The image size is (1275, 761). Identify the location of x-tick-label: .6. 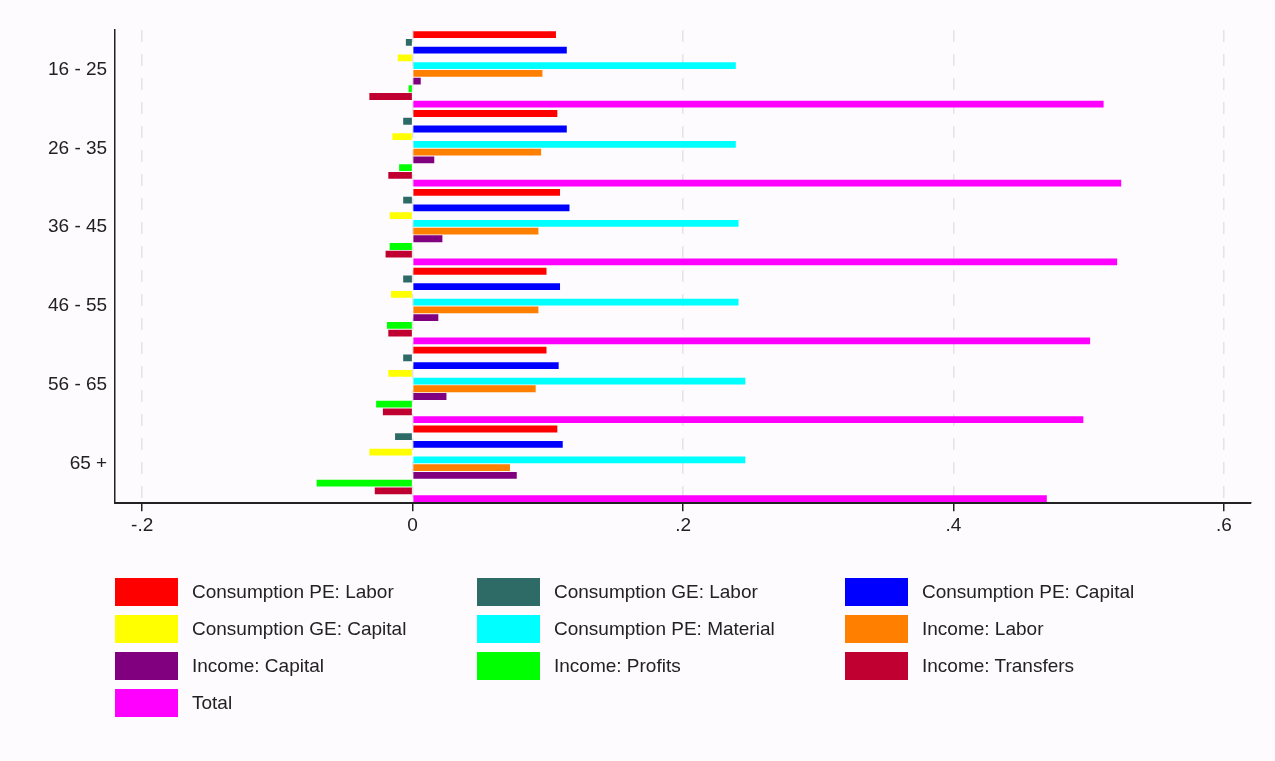
(1224, 524).